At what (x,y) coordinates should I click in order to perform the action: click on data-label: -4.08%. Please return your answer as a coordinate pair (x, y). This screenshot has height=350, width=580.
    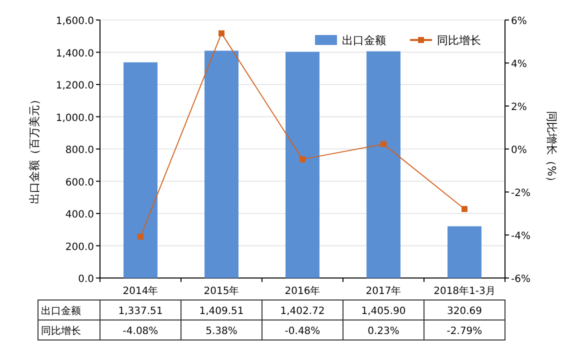
    Looking at the image, I should click on (140, 331).